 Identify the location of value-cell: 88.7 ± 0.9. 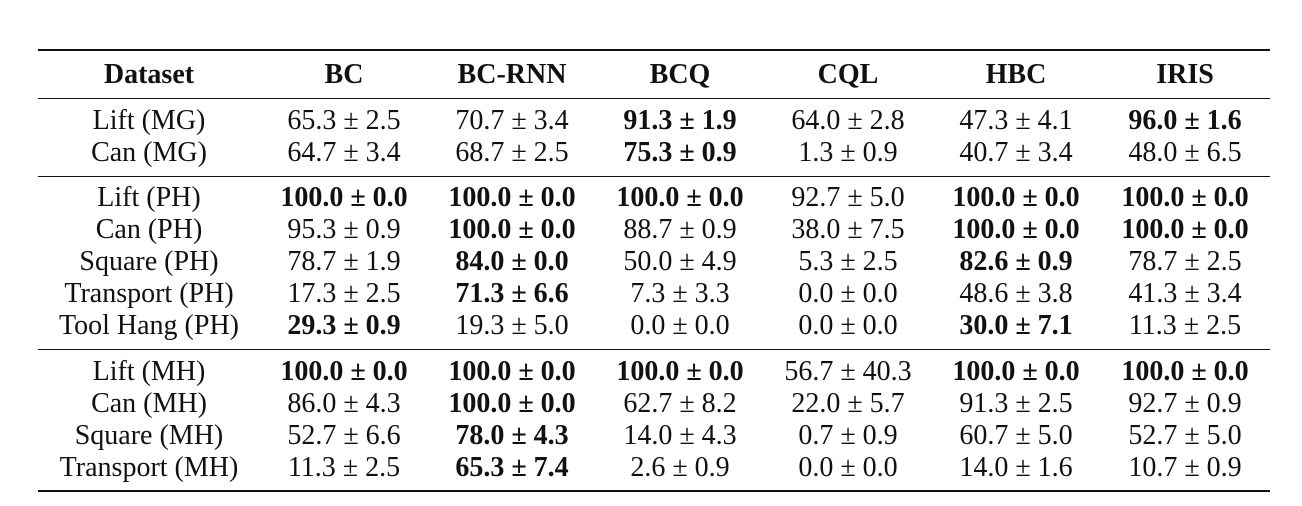
(680, 229).